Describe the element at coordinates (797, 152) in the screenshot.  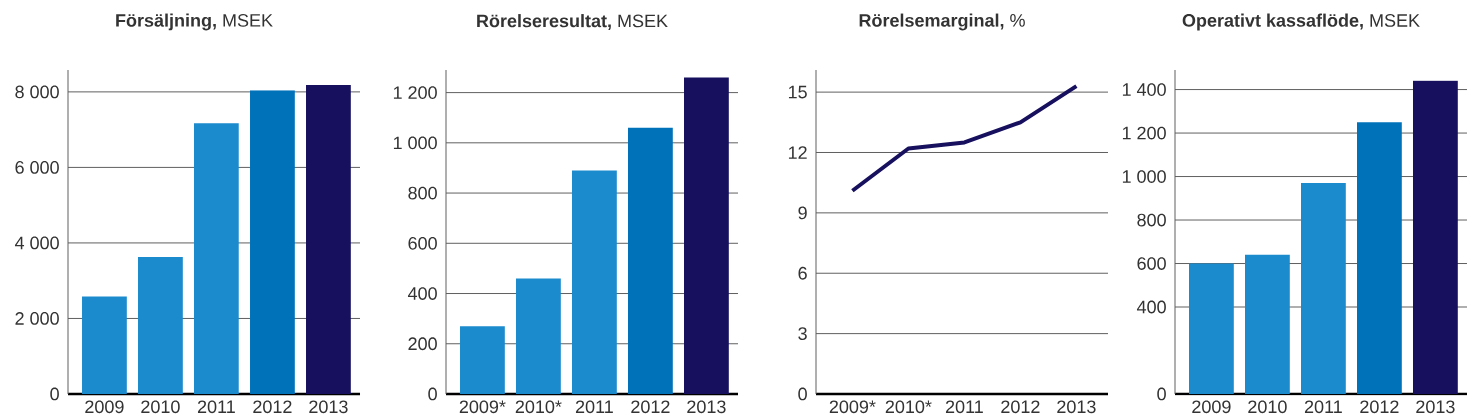
I see `y-tick-label: 12` at that location.